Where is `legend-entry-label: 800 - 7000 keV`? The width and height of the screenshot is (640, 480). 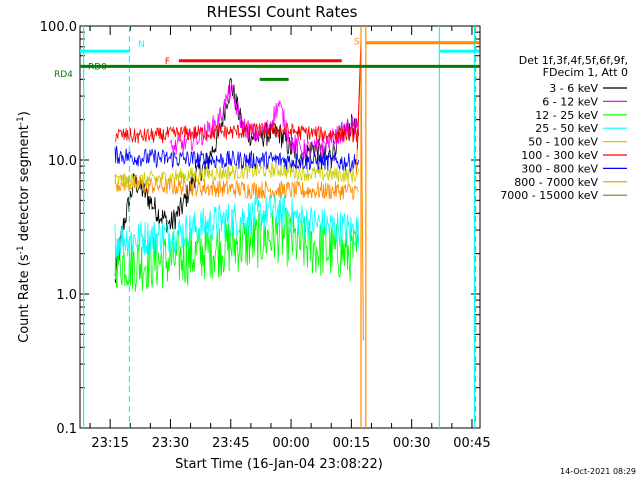
legend-entry-label: 800 - 7000 keV is located at coordinates (556, 182).